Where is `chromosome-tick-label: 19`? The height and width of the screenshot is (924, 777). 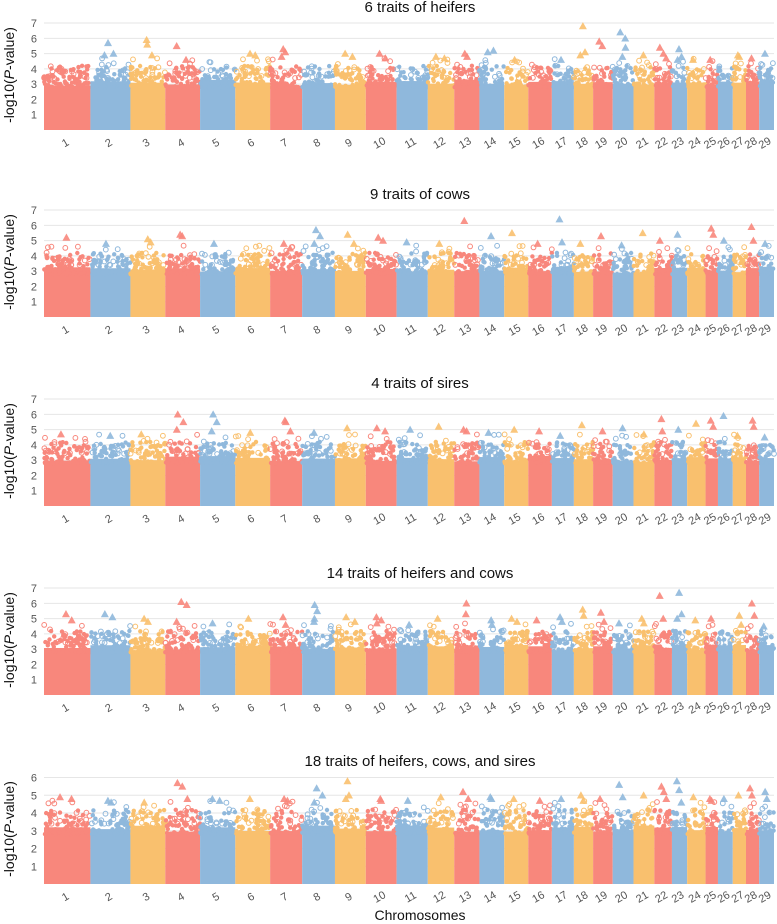 chromosome-tick-label: 19 is located at coordinates (601, 330).